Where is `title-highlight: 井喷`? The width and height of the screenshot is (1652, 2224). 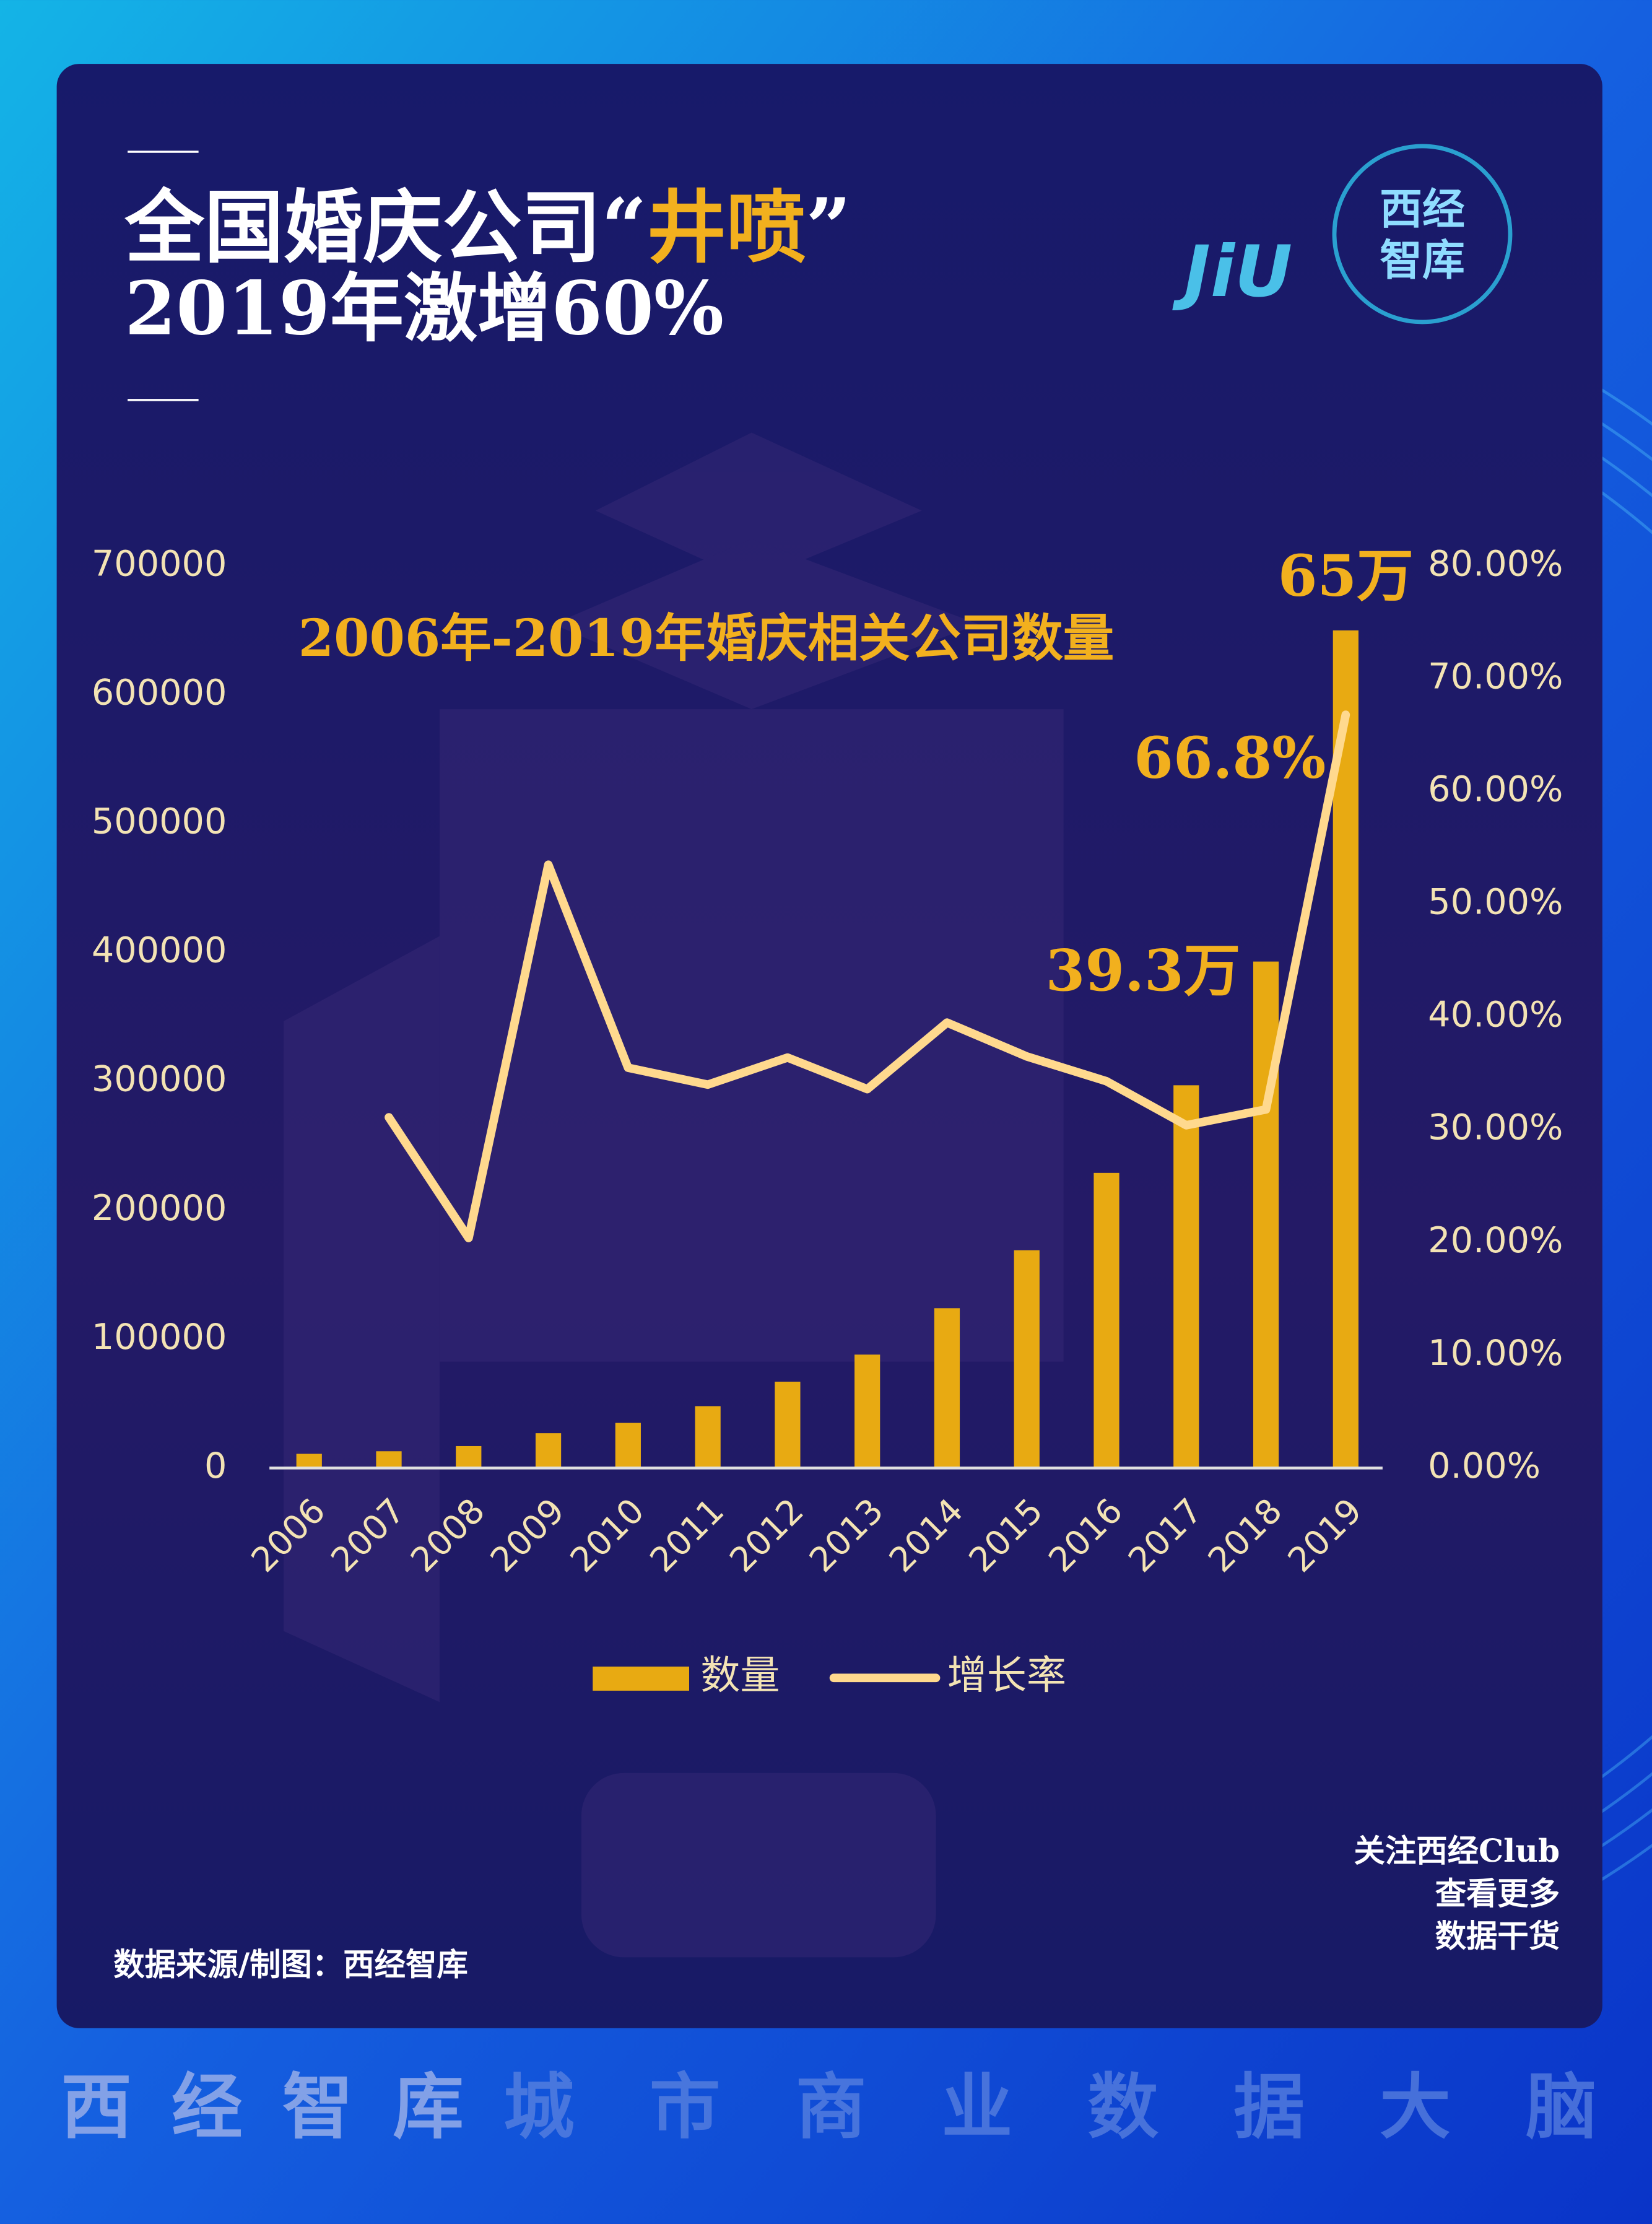
title-highlight: 井喷 is located at coordinates (726, 227).